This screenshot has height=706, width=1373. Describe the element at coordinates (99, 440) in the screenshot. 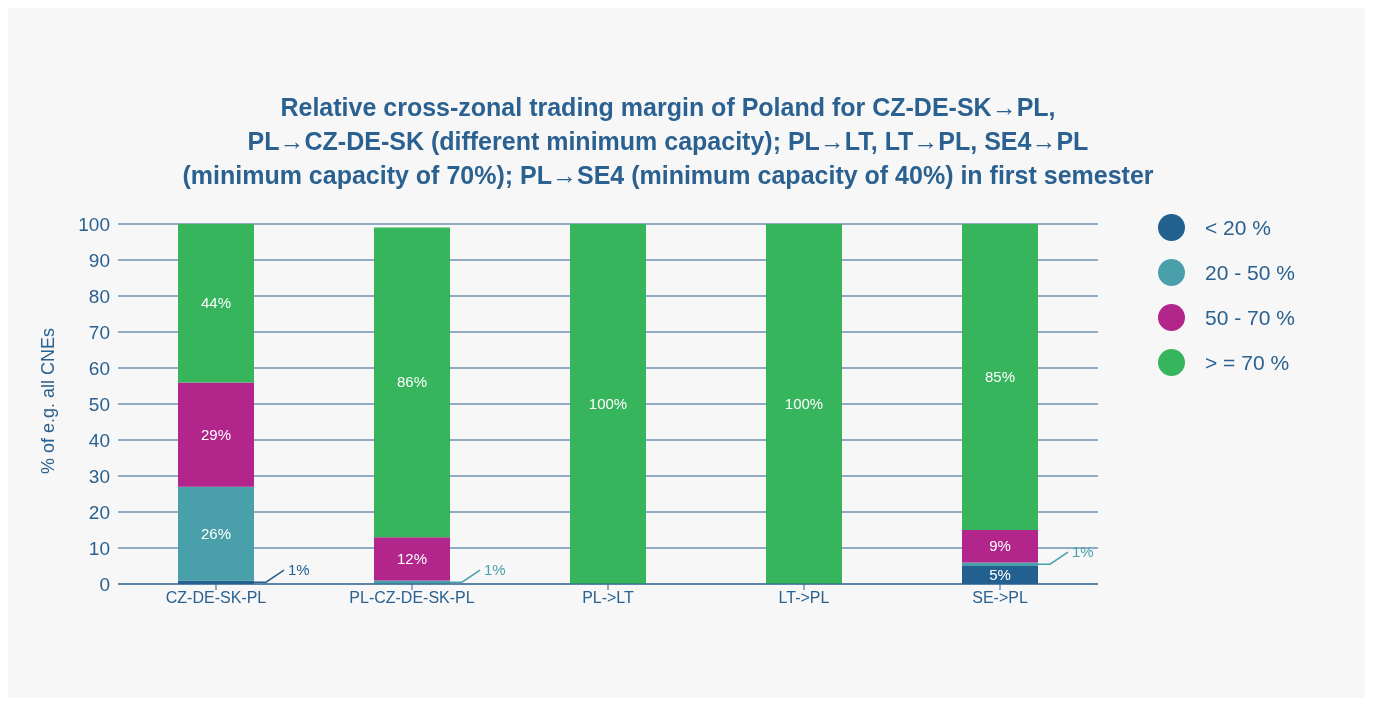

I see `y-tick-label: 40` at that location.